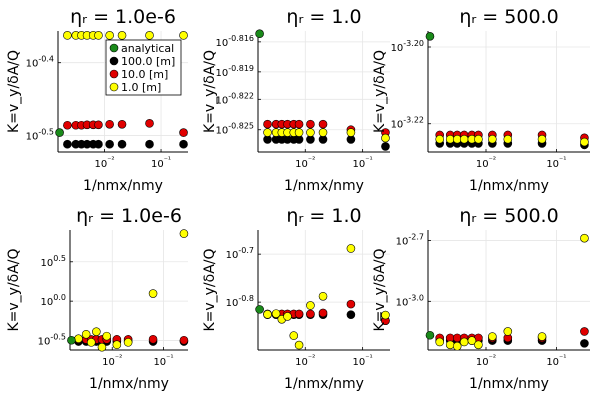  I want to click on y-tick-label: 10-0.5, so click(40, 135).